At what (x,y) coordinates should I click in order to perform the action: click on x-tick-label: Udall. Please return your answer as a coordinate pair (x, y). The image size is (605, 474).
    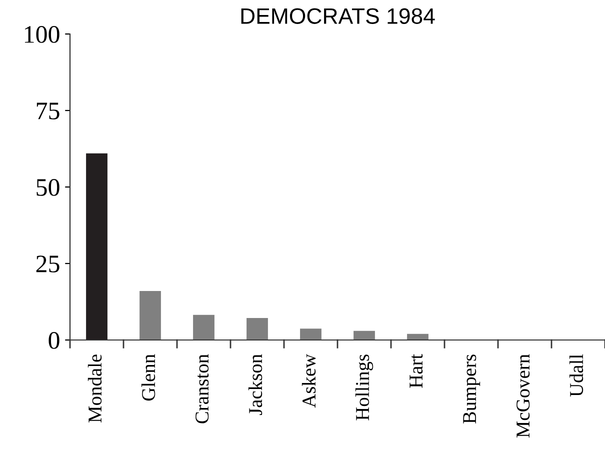
    Looking at the image, I should click on (576, 375).